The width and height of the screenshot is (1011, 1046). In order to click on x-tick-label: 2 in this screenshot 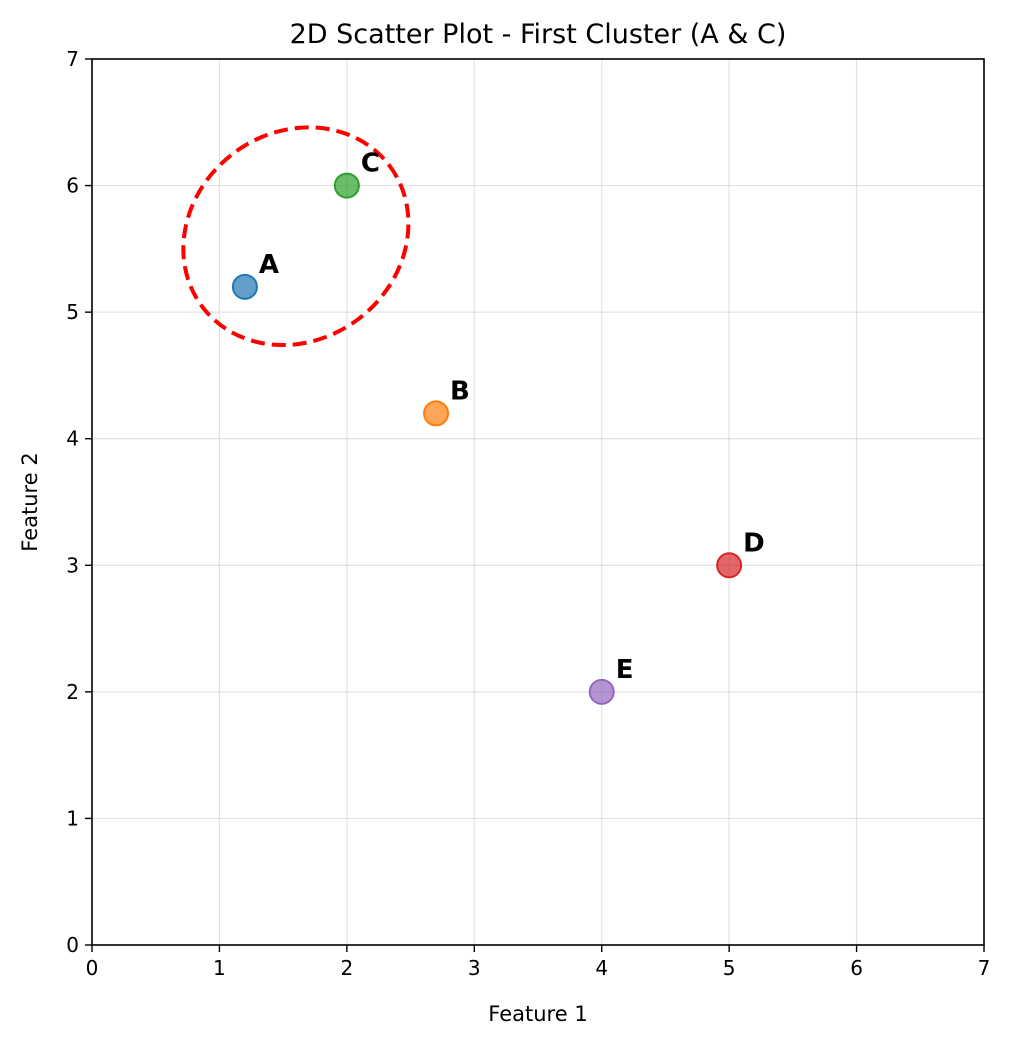, I will do `click(346, 968)`.